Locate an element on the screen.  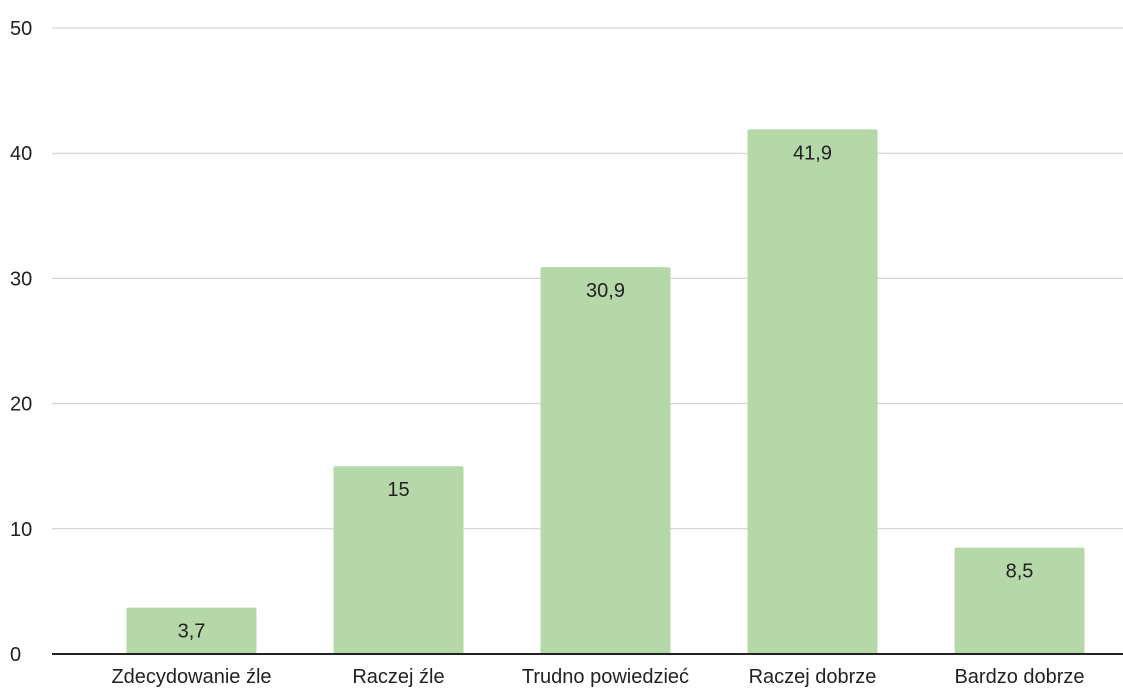
y-tick-label: 10 is located at coordinates (21, 530).